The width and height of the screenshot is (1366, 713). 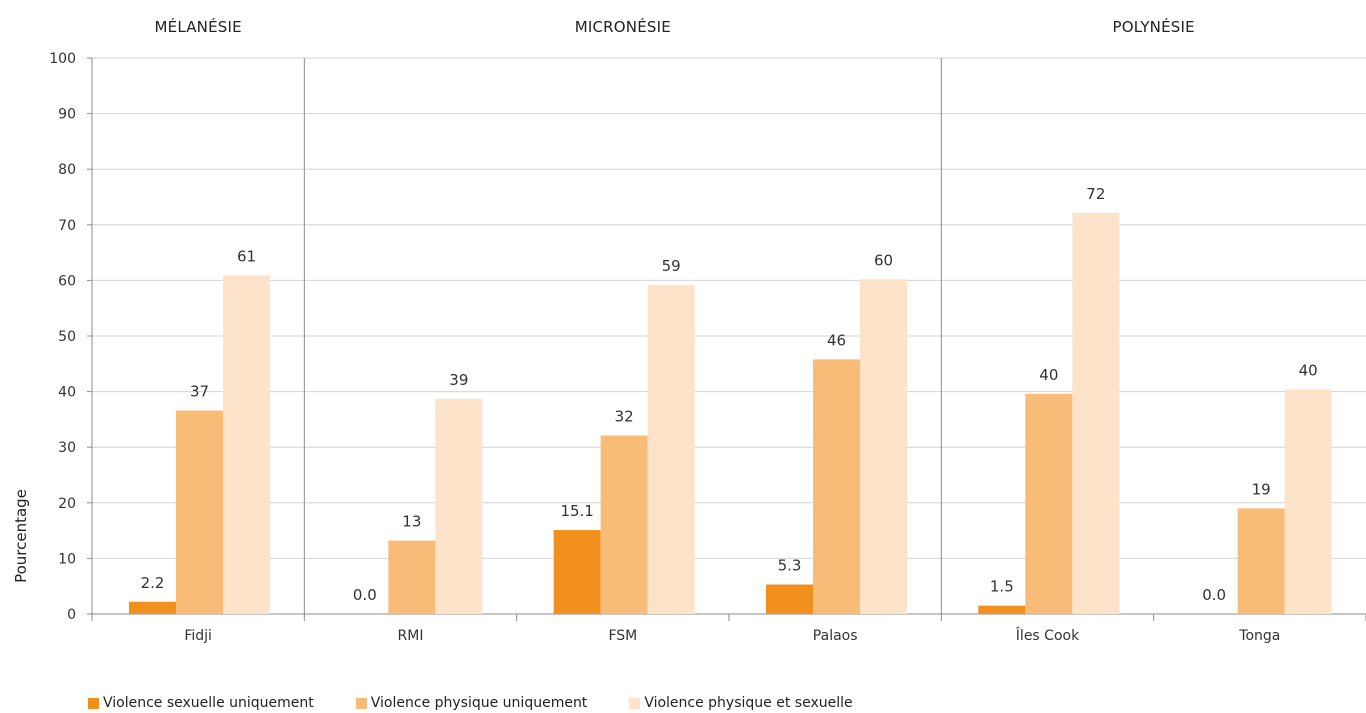 What do you see at coordinates (67, 448) in the screenshot?
I see `y-tick-label: 30` at bounding box center [67, 448].